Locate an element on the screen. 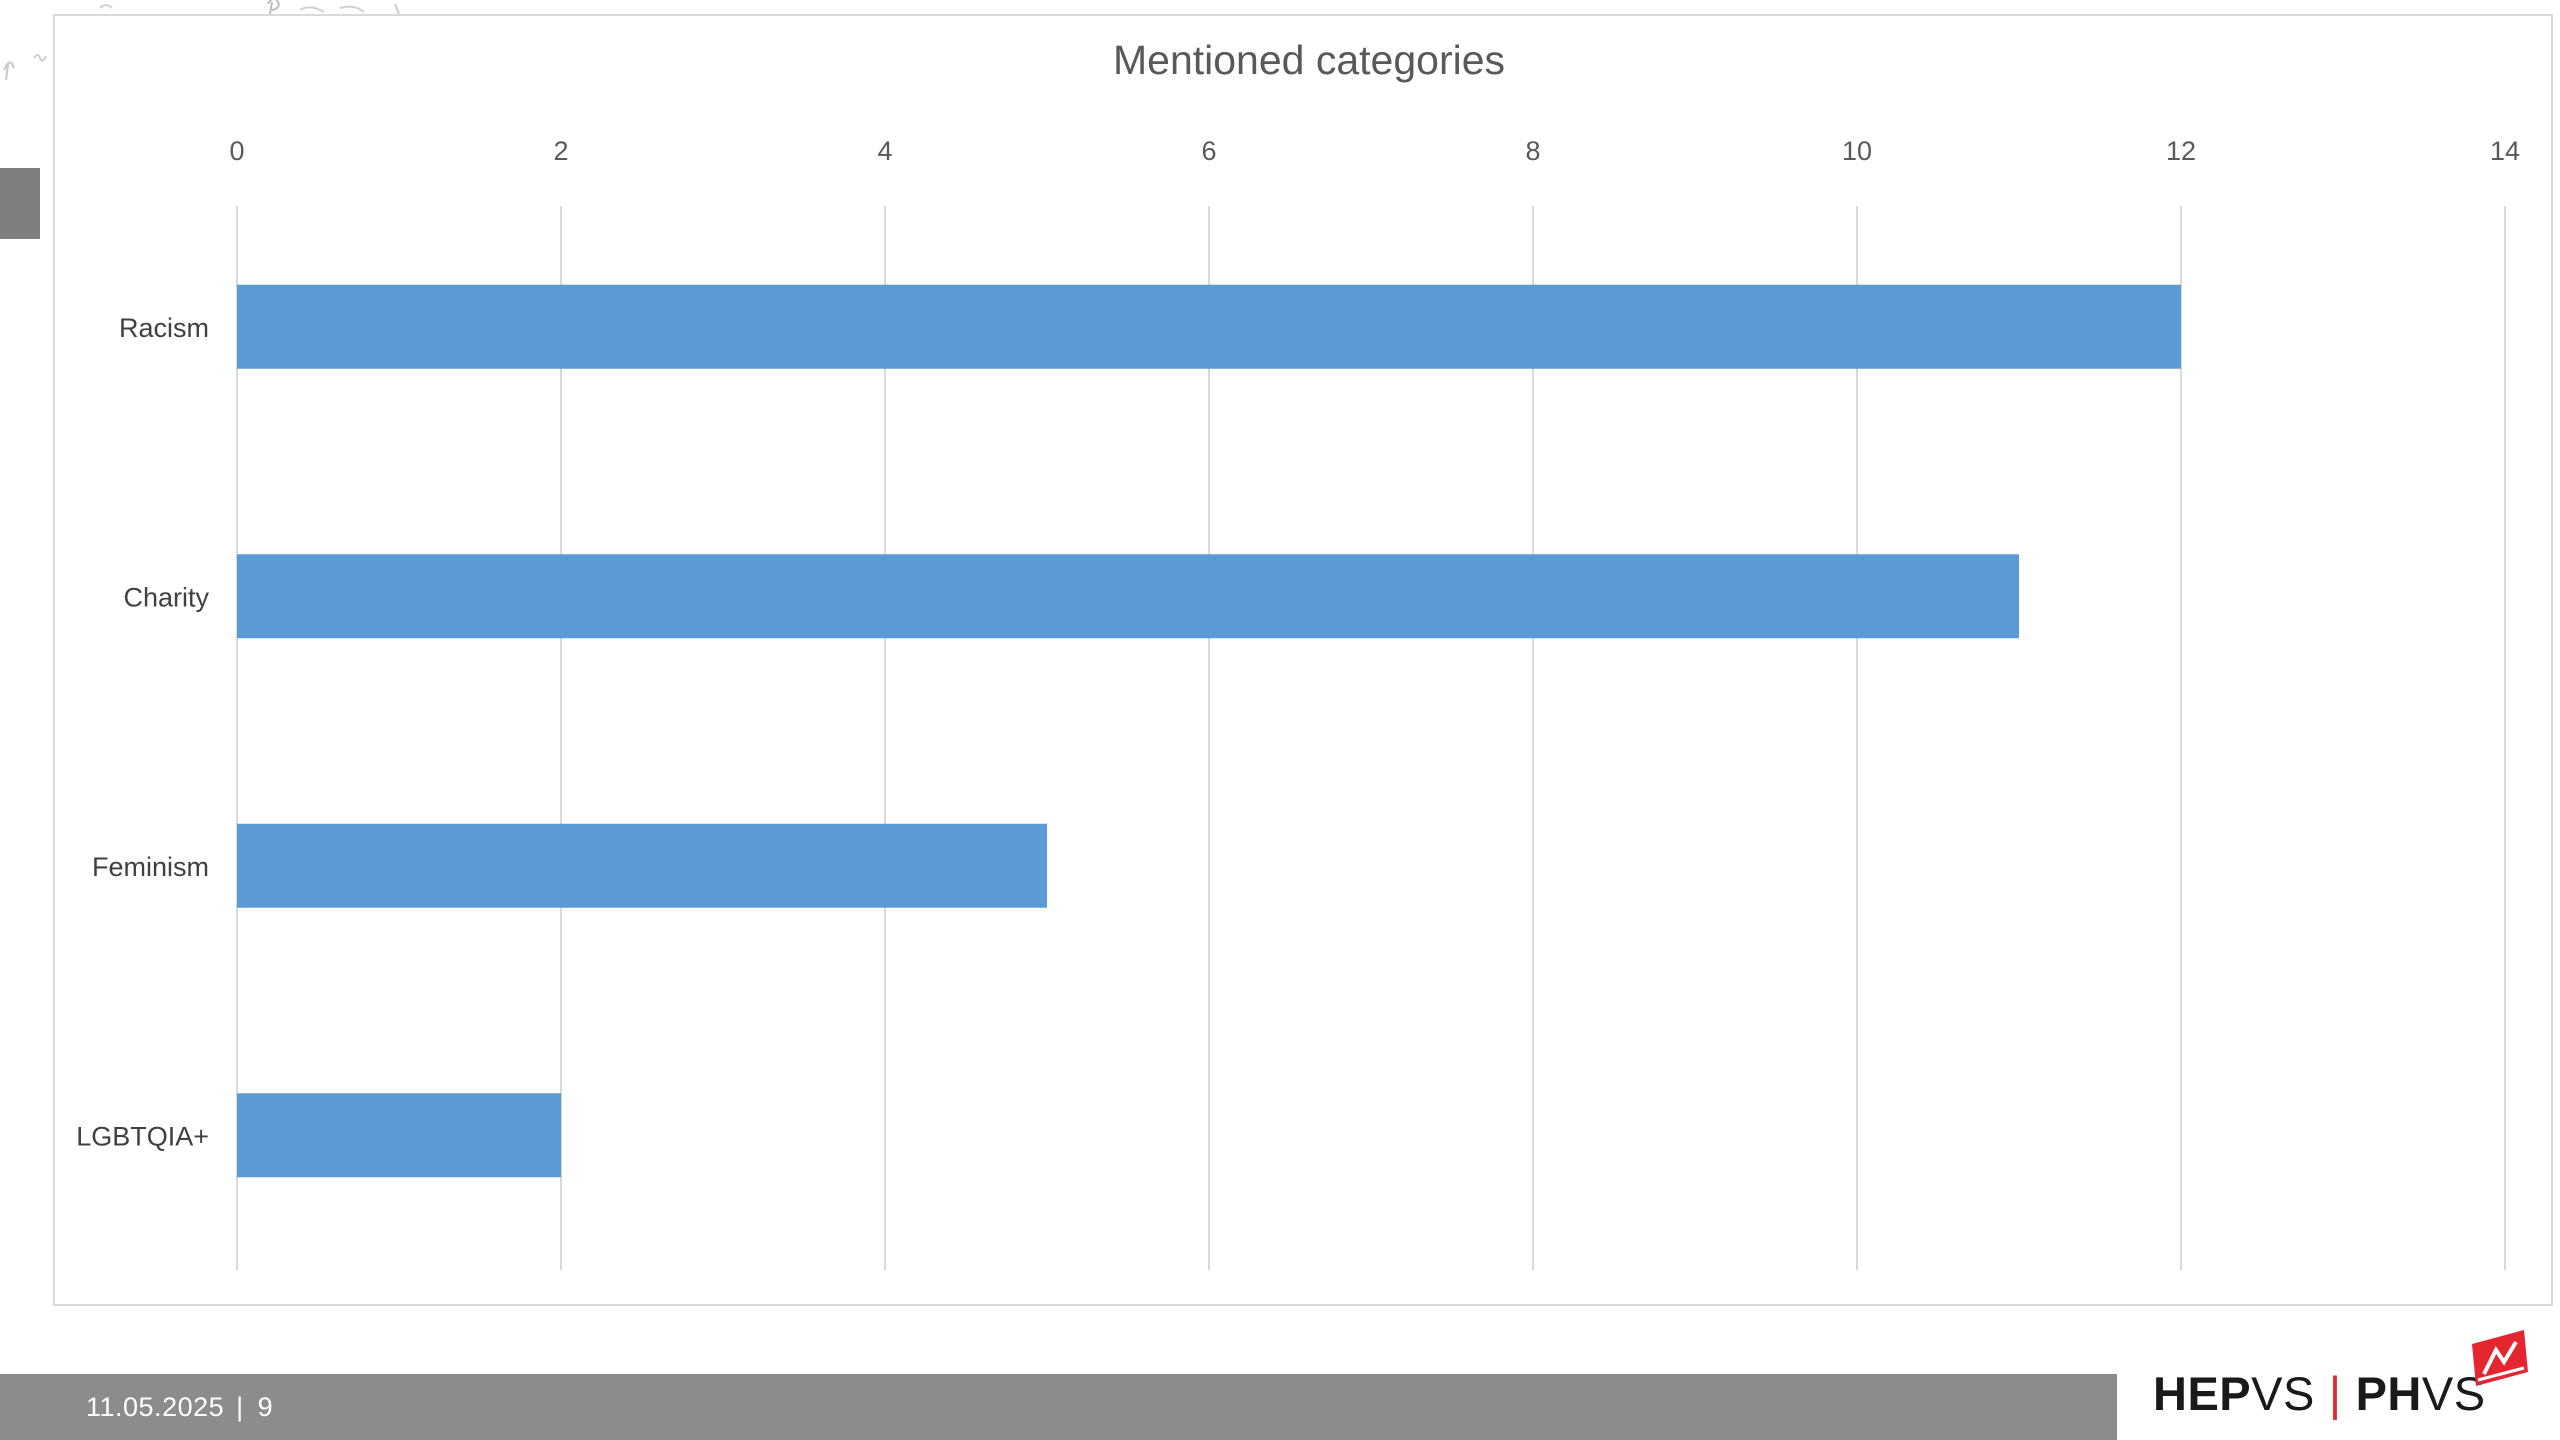 This screenshot has height=1440, width=2560. x-tick-label: 4 is located at coordinates (884, 151).